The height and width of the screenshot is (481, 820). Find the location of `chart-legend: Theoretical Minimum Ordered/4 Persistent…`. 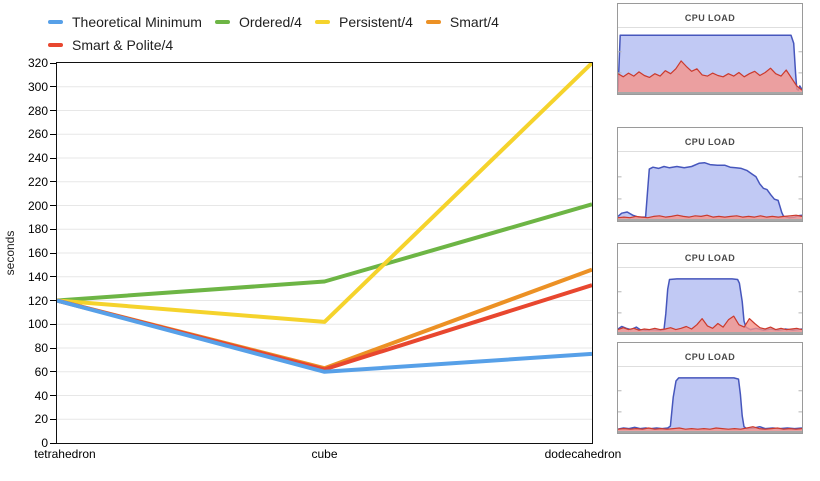

chart-legend: Theoretical Minimum Ordered/4 Persistent… is located at coordinates (273, 33).